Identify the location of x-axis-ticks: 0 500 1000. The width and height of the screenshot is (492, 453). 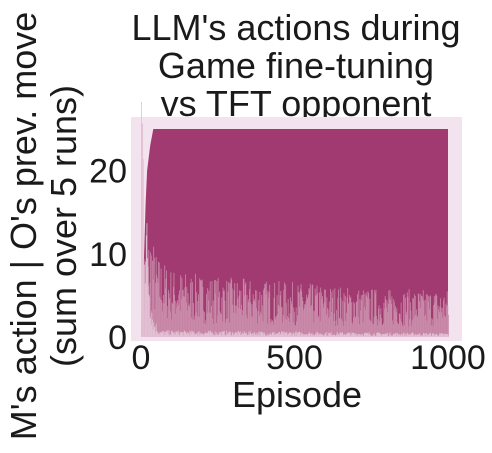
(309, 358).